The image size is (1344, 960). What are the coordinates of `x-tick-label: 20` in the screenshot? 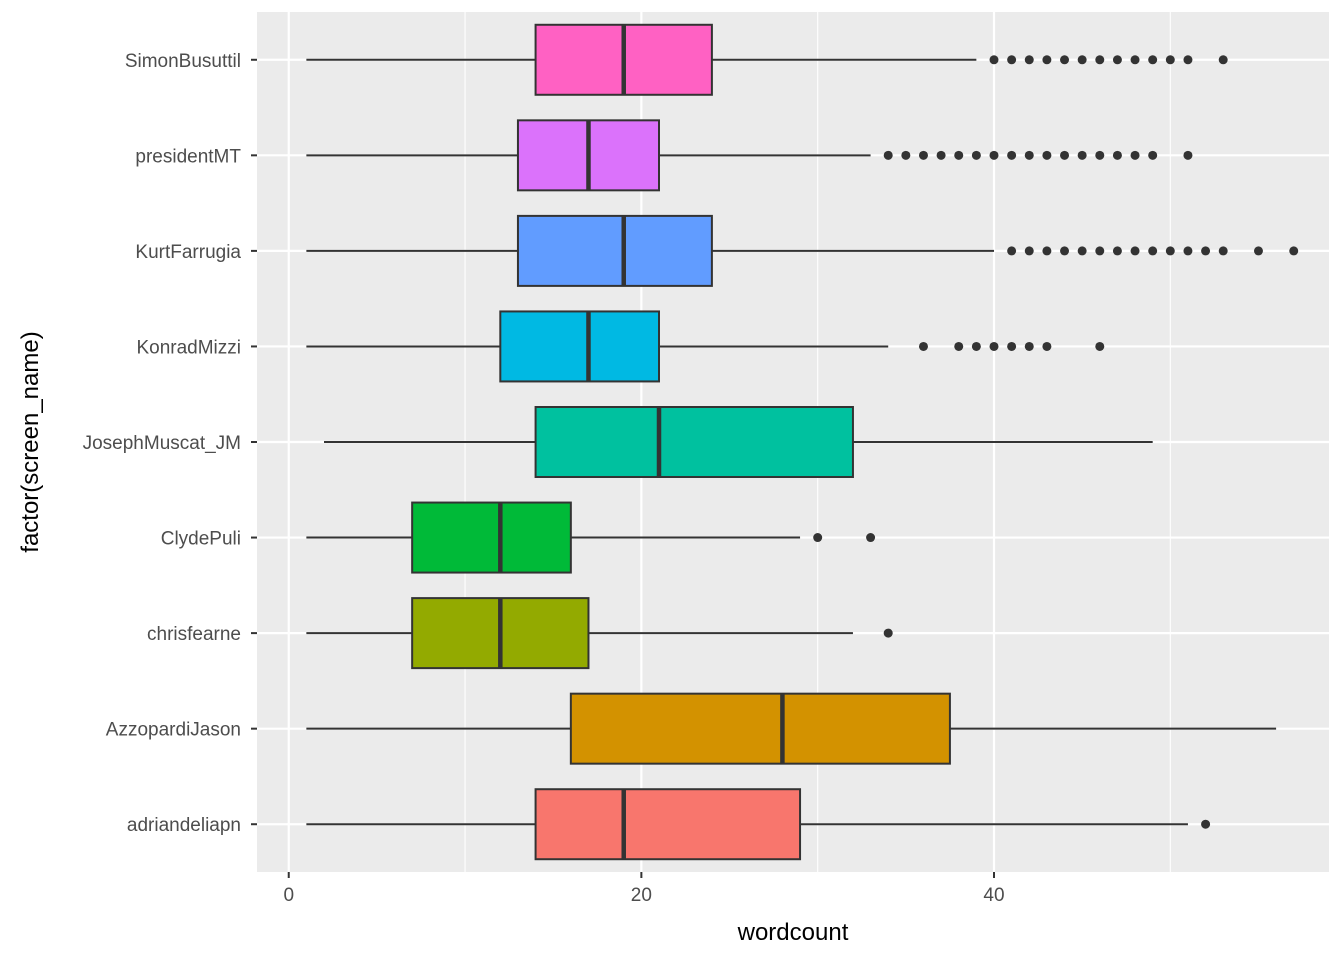 It's located at (641, 895).